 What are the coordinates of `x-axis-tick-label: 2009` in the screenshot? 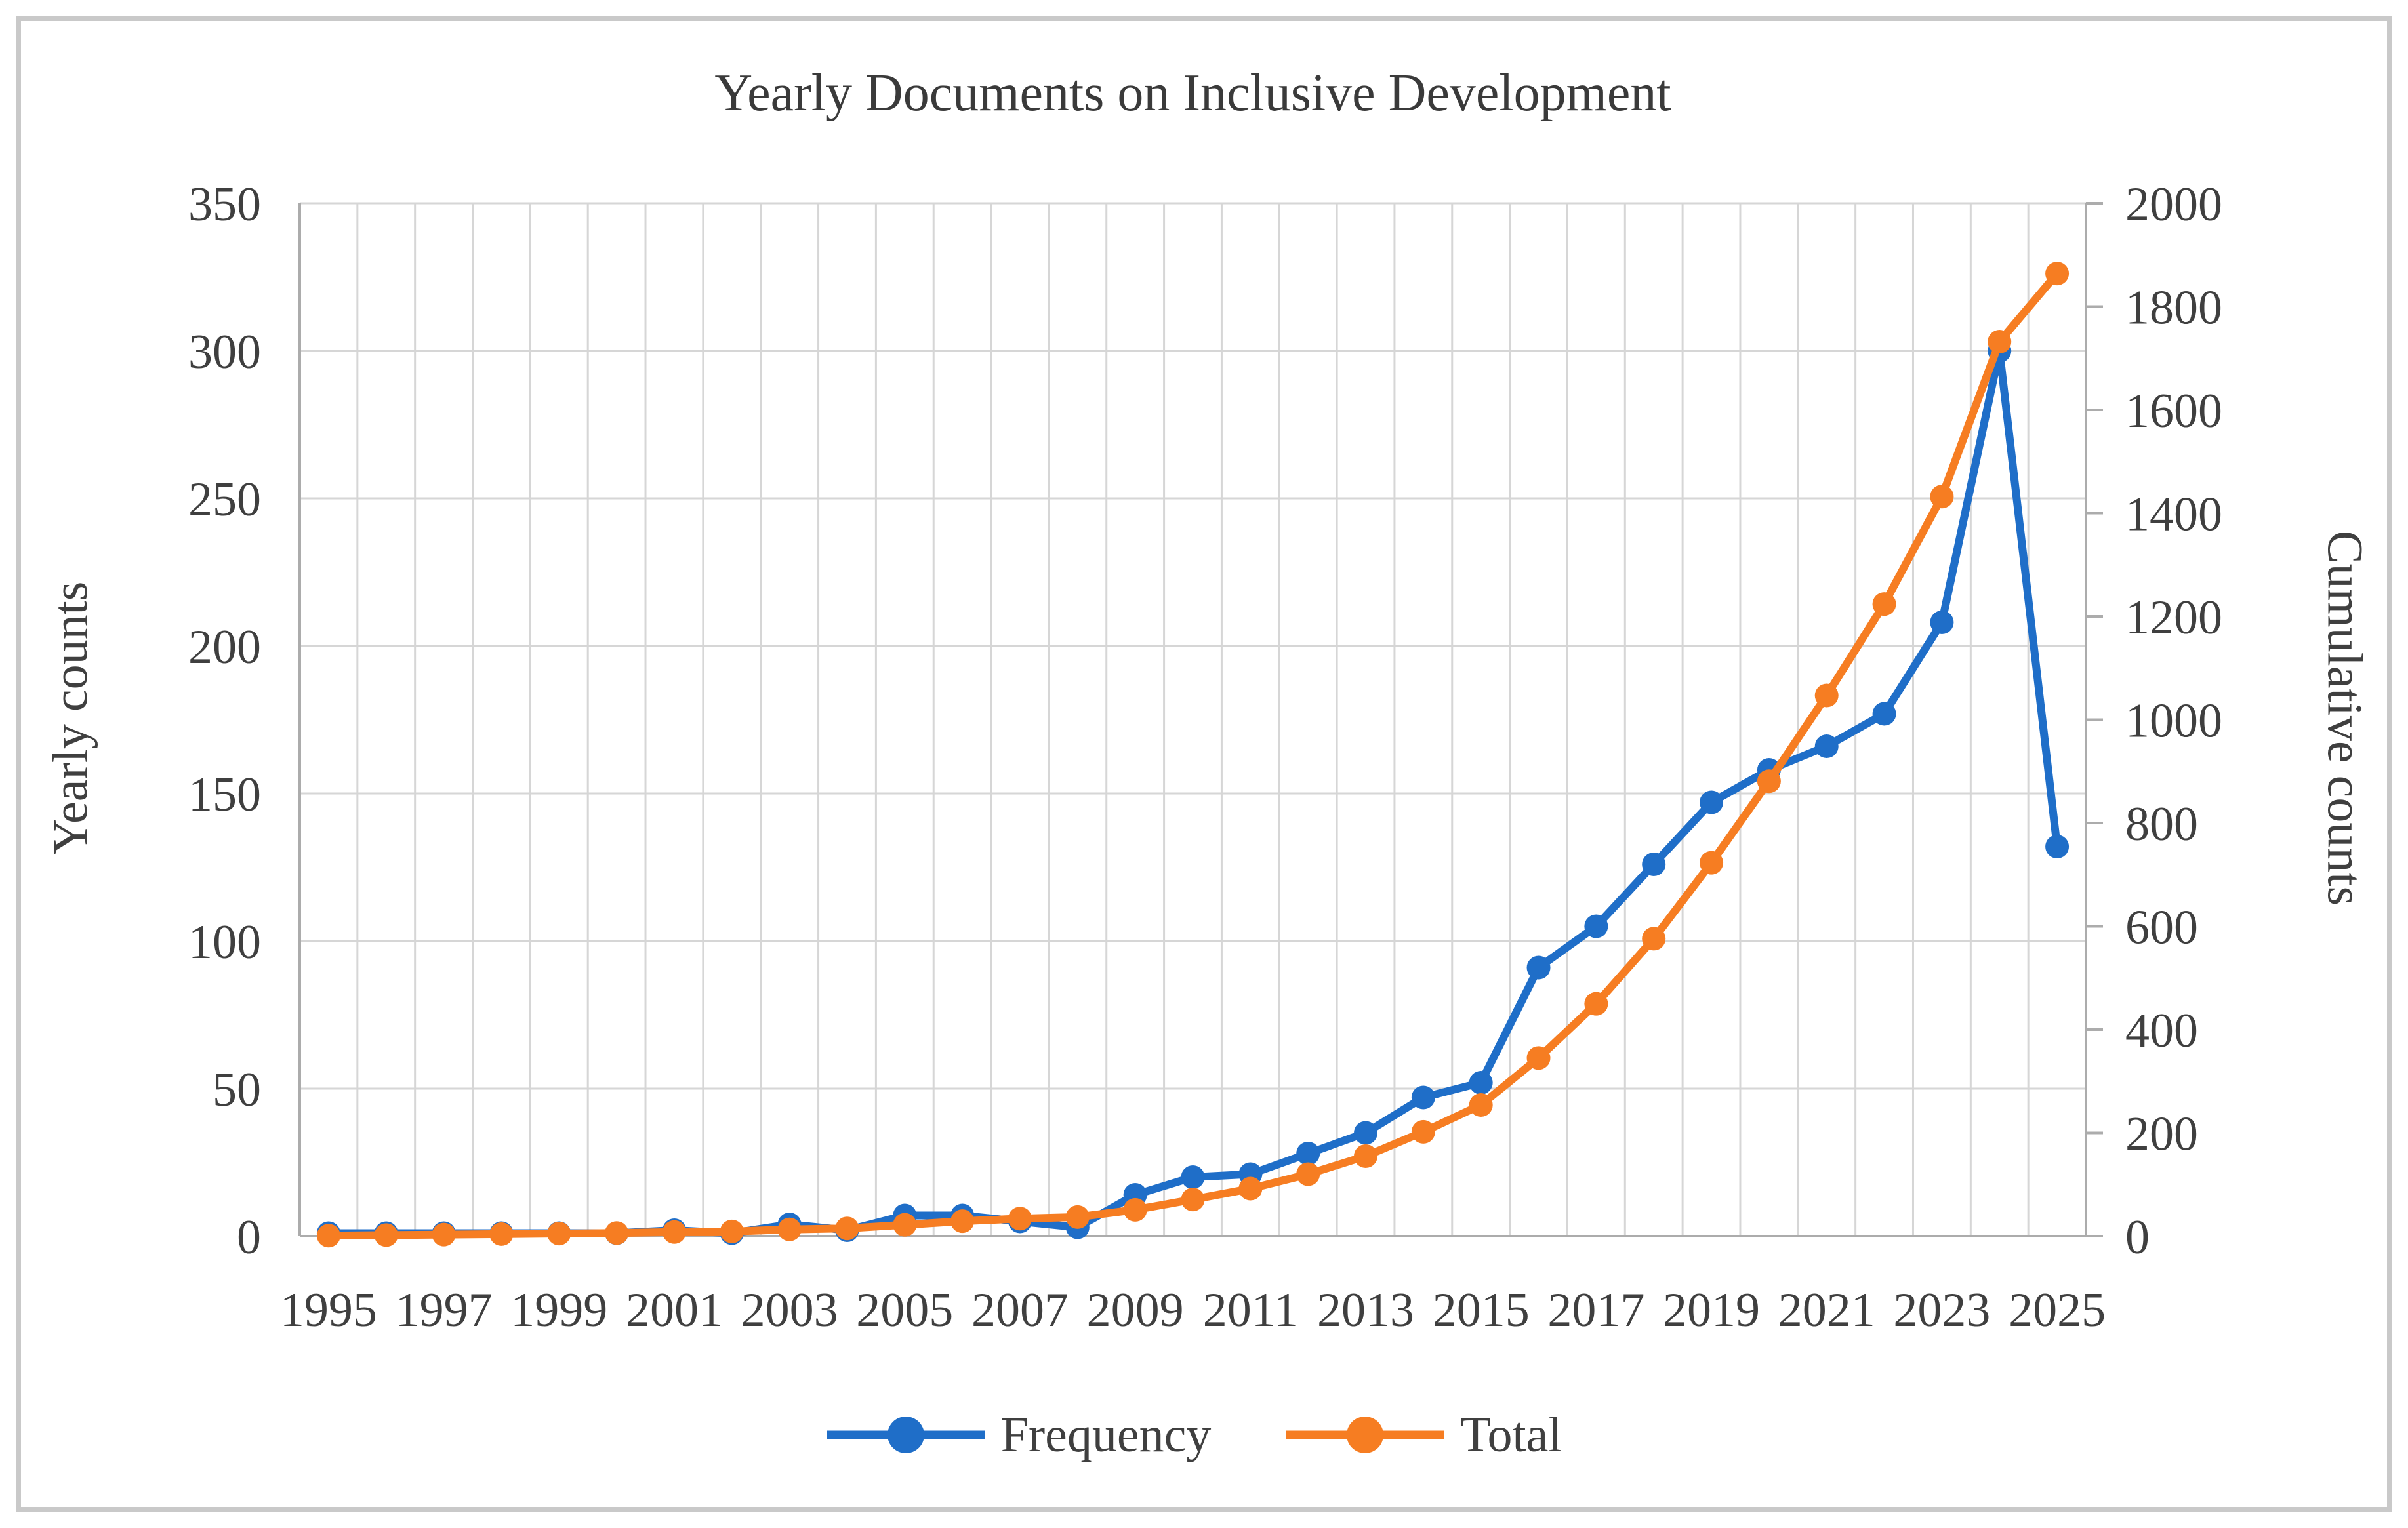 It's located at (1135, 1310).